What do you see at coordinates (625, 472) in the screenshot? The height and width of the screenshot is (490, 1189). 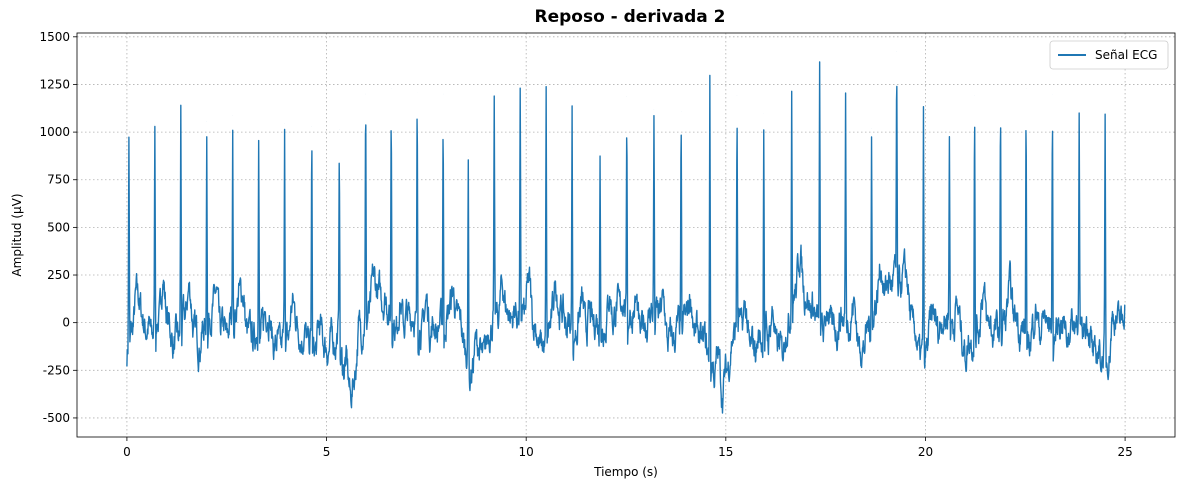 I see `x-axis-label: Tiempo (s)` at bounding box center [625, 472].